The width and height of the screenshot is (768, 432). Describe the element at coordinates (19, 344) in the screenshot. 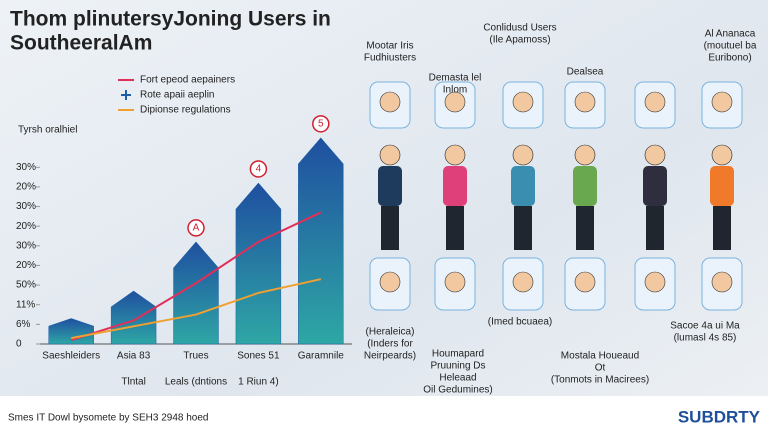

I see `y-tick-label: 0` at that location.